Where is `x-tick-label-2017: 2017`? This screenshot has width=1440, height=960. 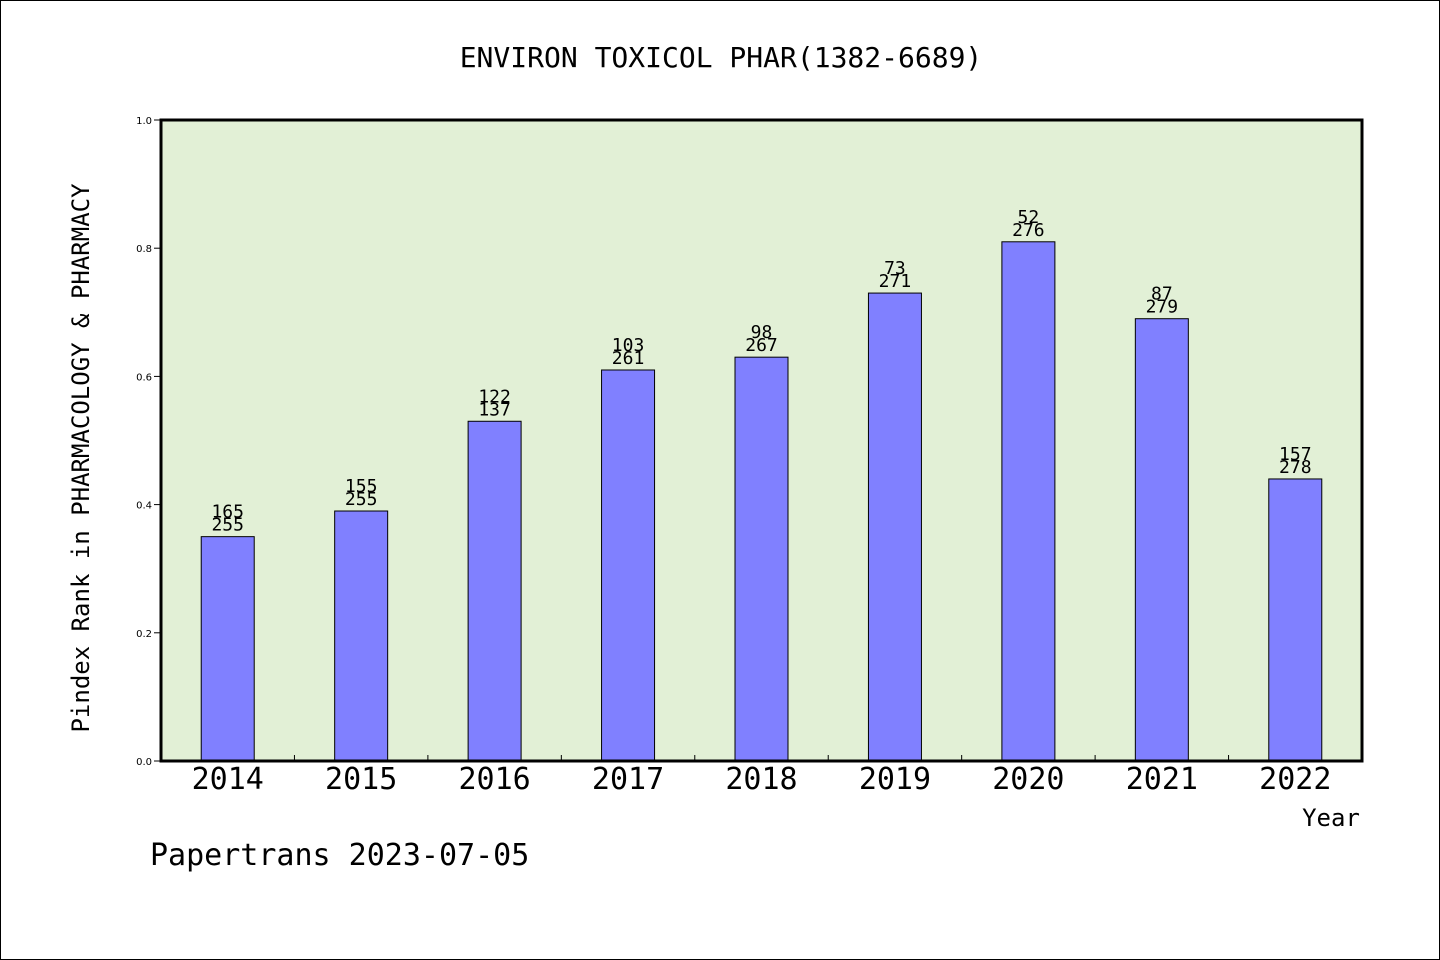
x-tick-label-2017: 2017 is located at coordinates (628, 779).